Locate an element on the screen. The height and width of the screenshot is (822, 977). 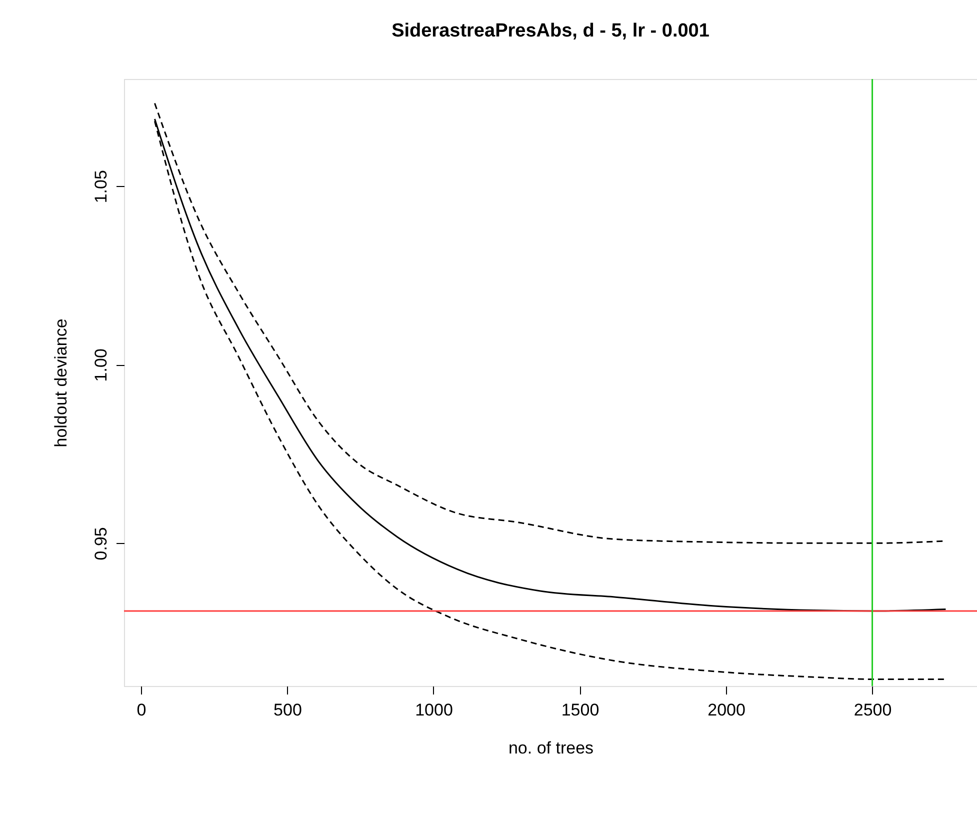
y-tick-label: 1.05 is located at coordinates (101, 187).